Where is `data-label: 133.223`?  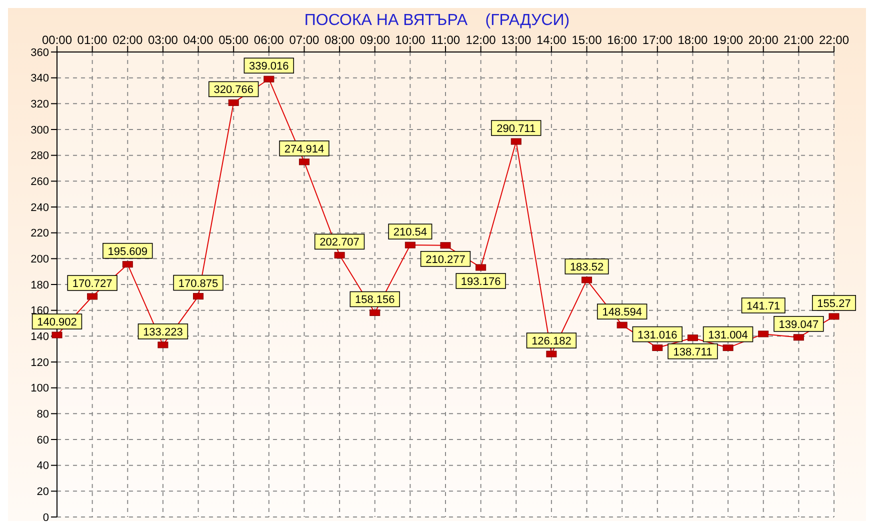 data-label: 133.223 is located at coordinates (163, 332).